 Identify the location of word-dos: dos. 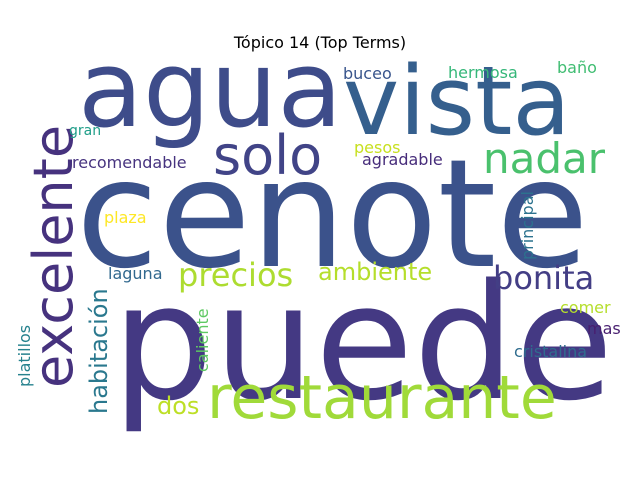
(178, 406).